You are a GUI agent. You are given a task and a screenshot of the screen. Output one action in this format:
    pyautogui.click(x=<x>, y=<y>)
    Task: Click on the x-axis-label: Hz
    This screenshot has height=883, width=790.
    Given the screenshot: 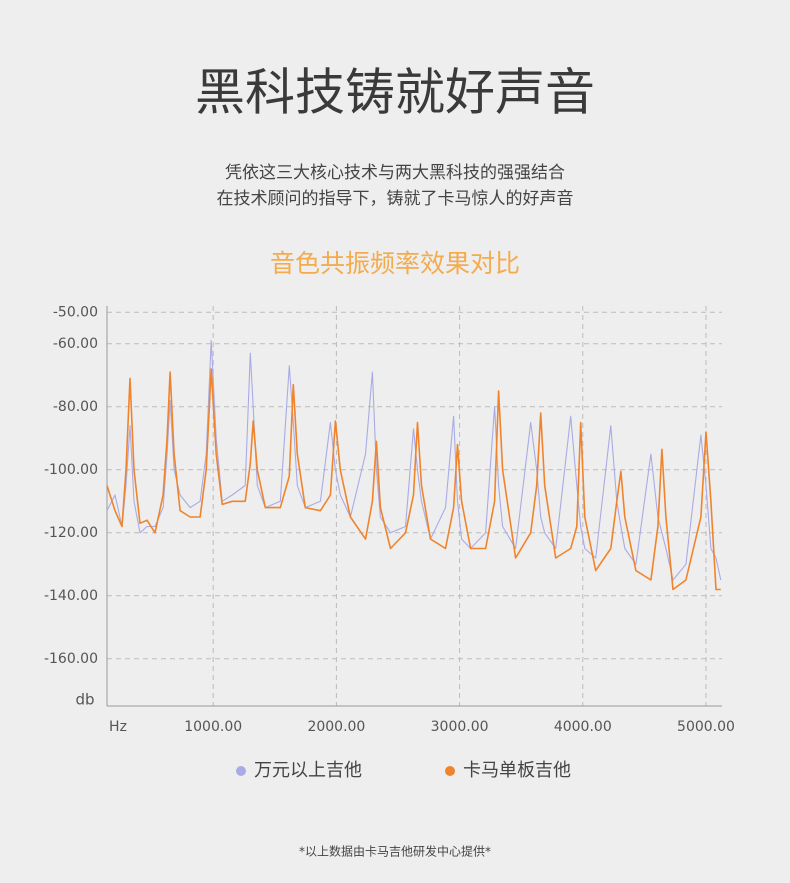 What is the action you would take?
    pyautogui.click(x=118, y=727)
    